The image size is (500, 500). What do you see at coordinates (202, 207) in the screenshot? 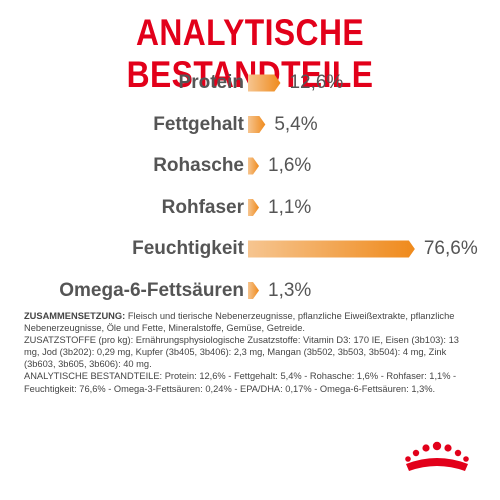
I see `category-label: Rohfaser` at bounding box center [202, 207].